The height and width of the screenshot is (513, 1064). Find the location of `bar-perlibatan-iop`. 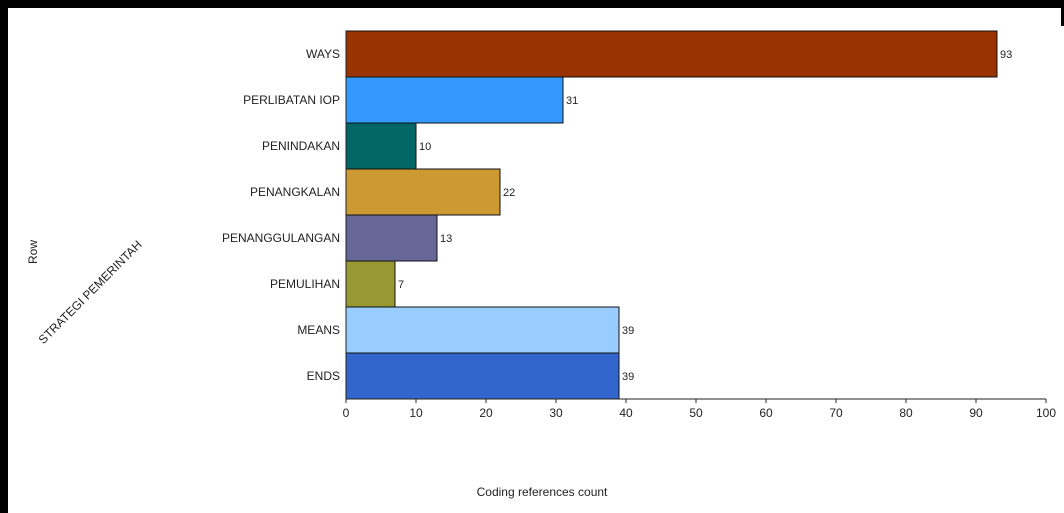

bar-perlibatan-iop is located at coordinates (454, 100).